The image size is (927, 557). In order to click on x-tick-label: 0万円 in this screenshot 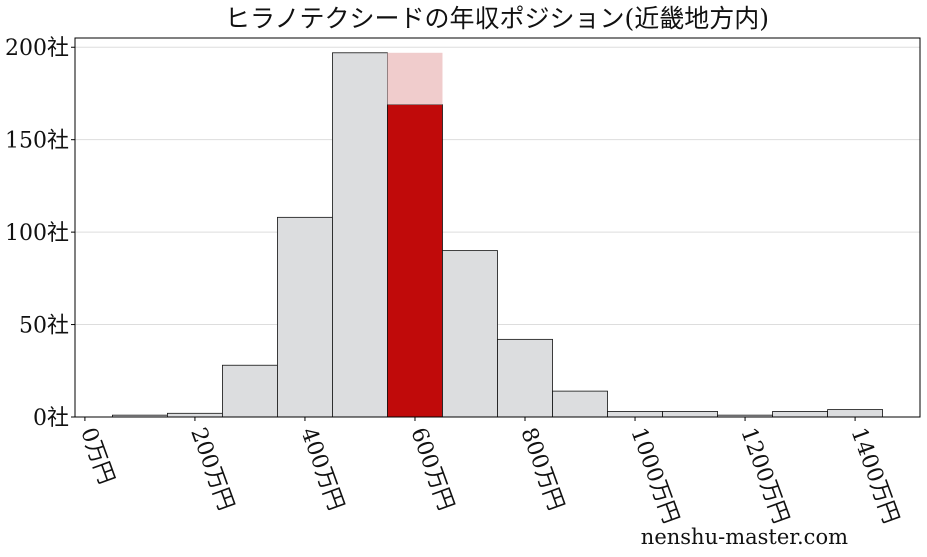, I will do `click(96, 456)`.